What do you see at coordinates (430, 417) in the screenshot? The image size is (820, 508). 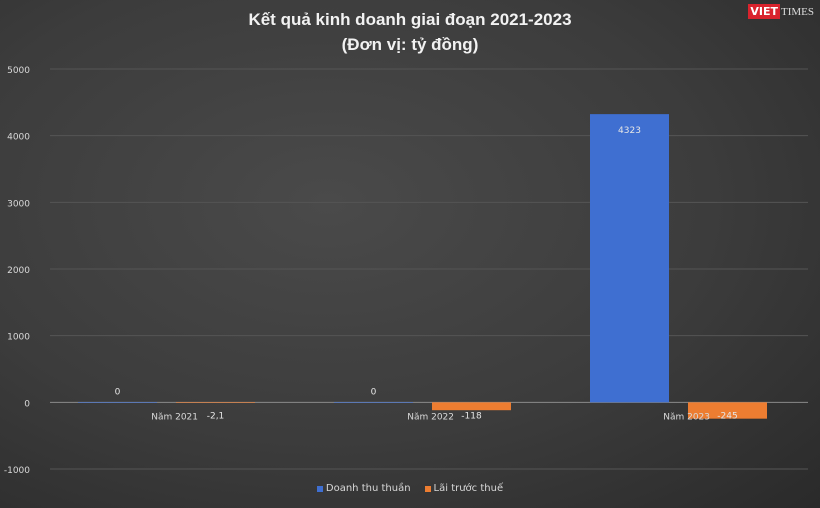 I see `x-tick-label: Năm 2022` at bounding box center [430, 417].